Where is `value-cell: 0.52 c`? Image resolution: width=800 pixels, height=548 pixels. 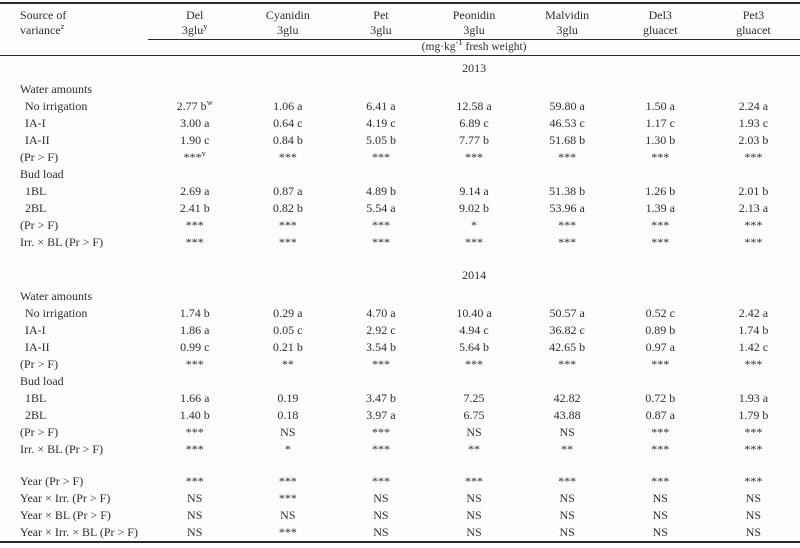
value-cell: 0.52 c is located at coordinates (660, 313).